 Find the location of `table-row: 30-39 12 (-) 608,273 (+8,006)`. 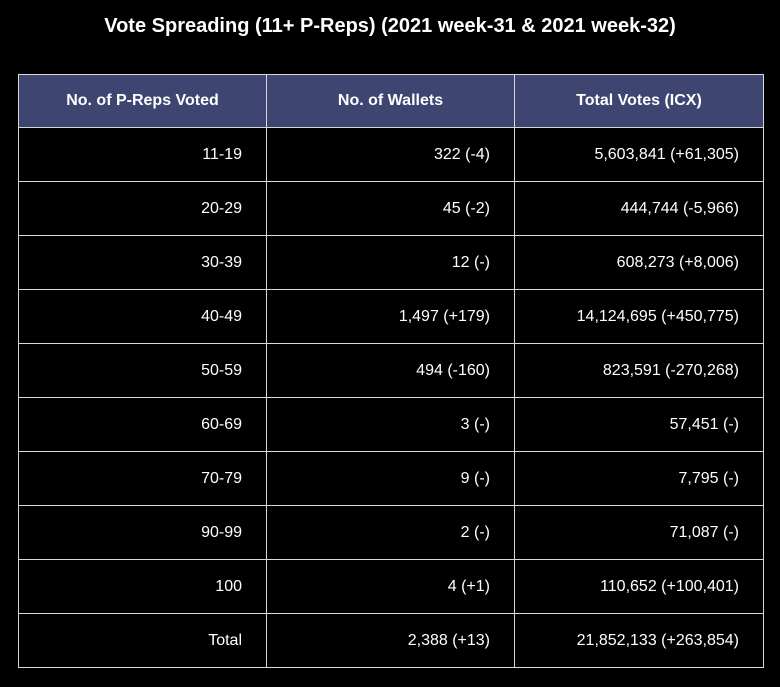

table-row: 30-39 12 (-) 608,273 (+8,006) is located at coordinates (391, 262).